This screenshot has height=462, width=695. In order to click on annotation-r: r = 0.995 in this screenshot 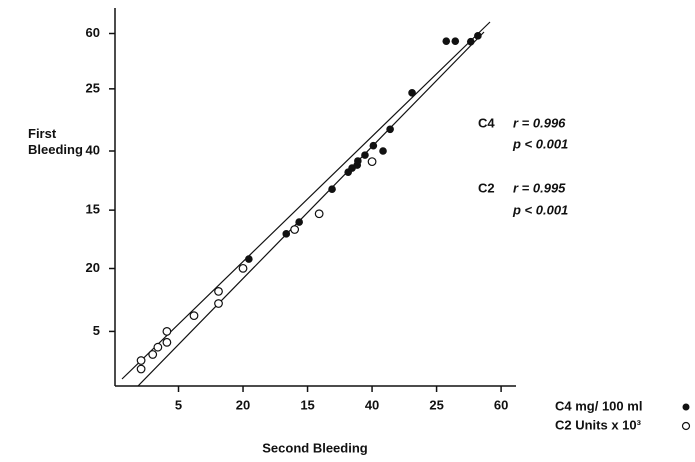, I will do `click(539, 187)`.